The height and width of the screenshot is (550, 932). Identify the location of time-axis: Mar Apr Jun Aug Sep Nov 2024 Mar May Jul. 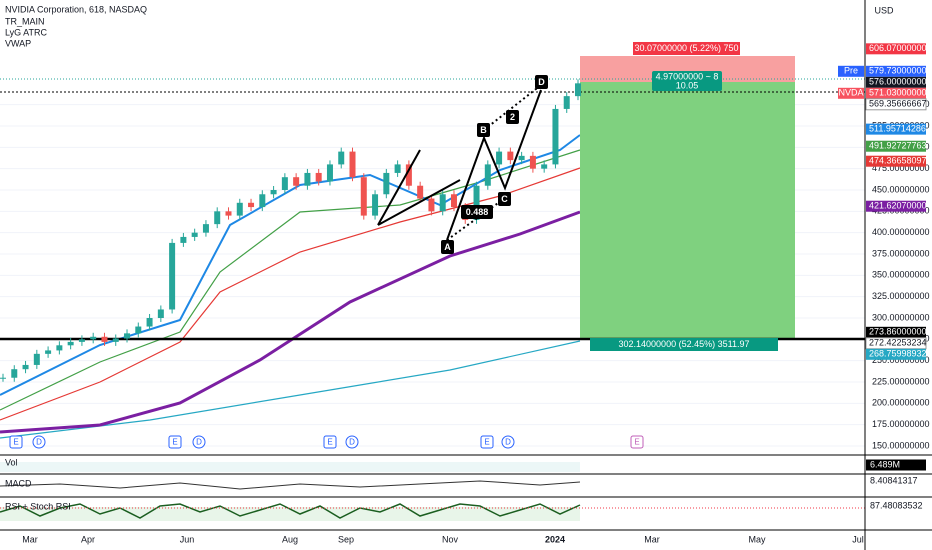
(443, 539).